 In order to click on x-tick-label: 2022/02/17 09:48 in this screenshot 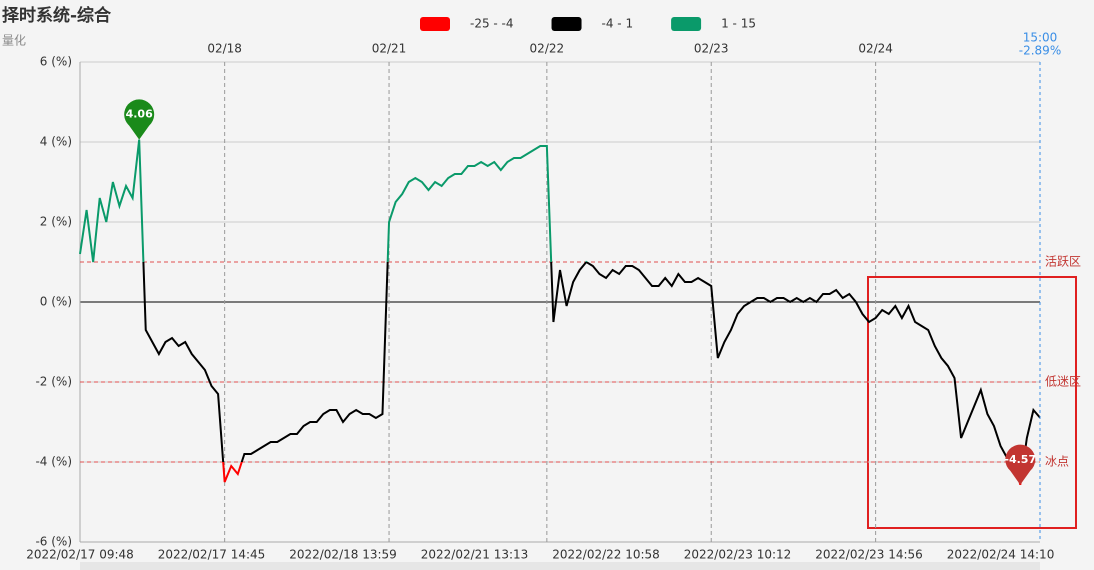, I will do `click(80, 555)`.